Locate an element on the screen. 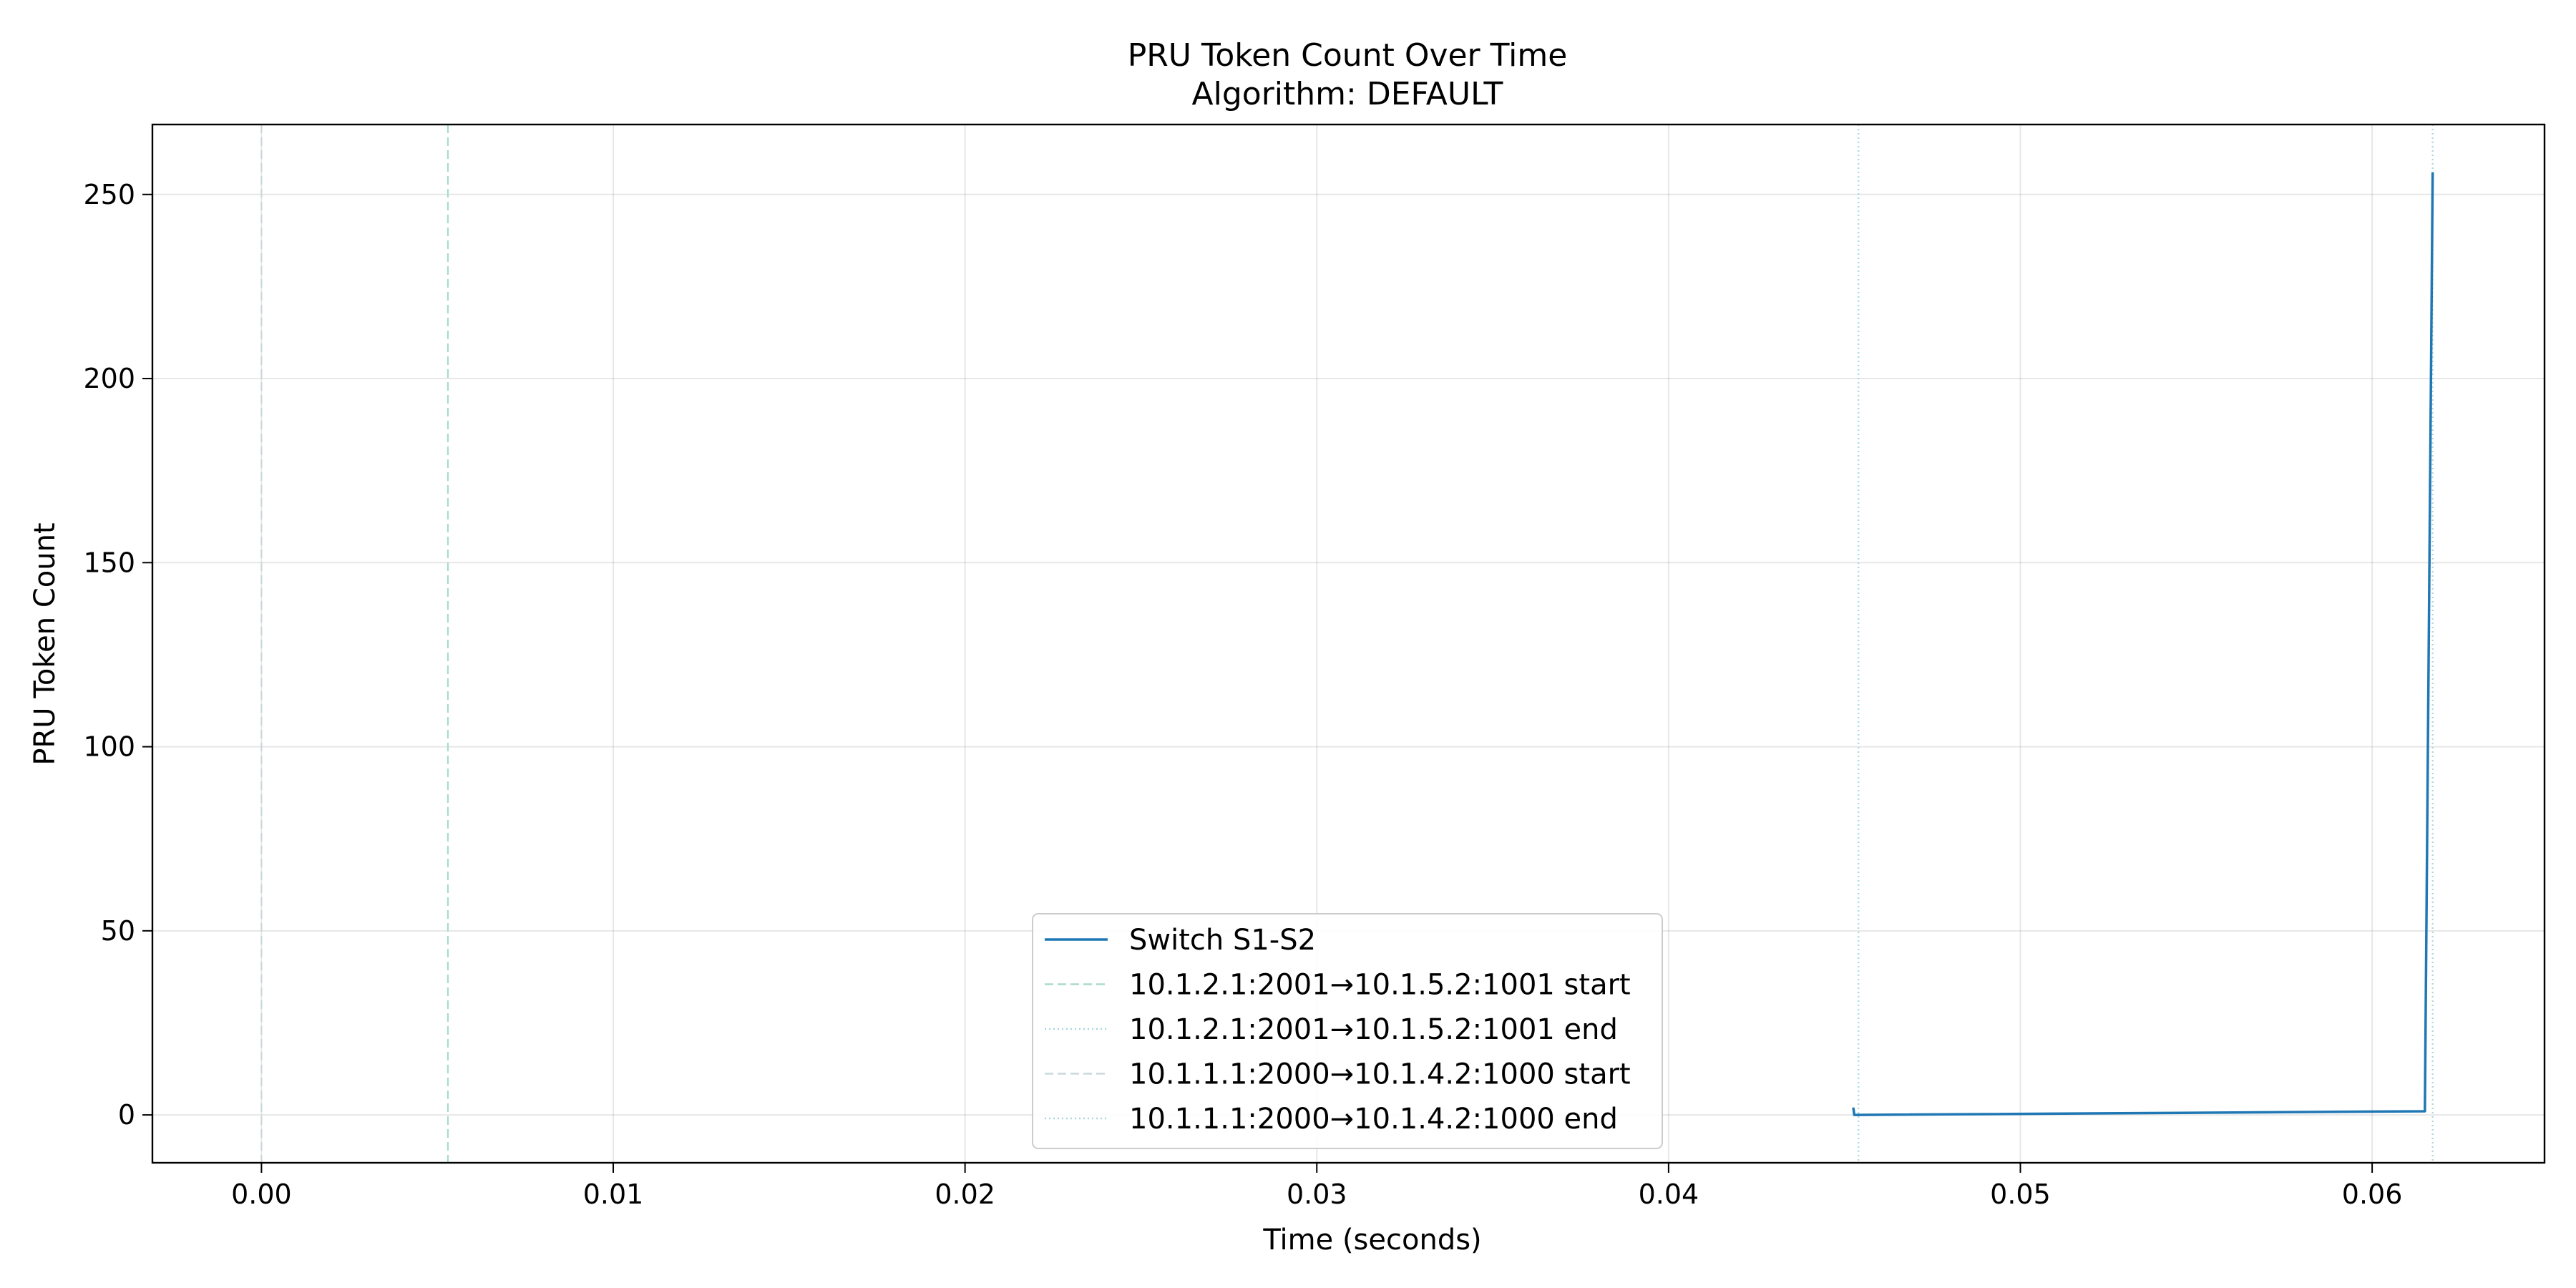 The image size is (2576, 1288). x-axis-label: Time (seconds) is located at coordinates (1371, 1240).